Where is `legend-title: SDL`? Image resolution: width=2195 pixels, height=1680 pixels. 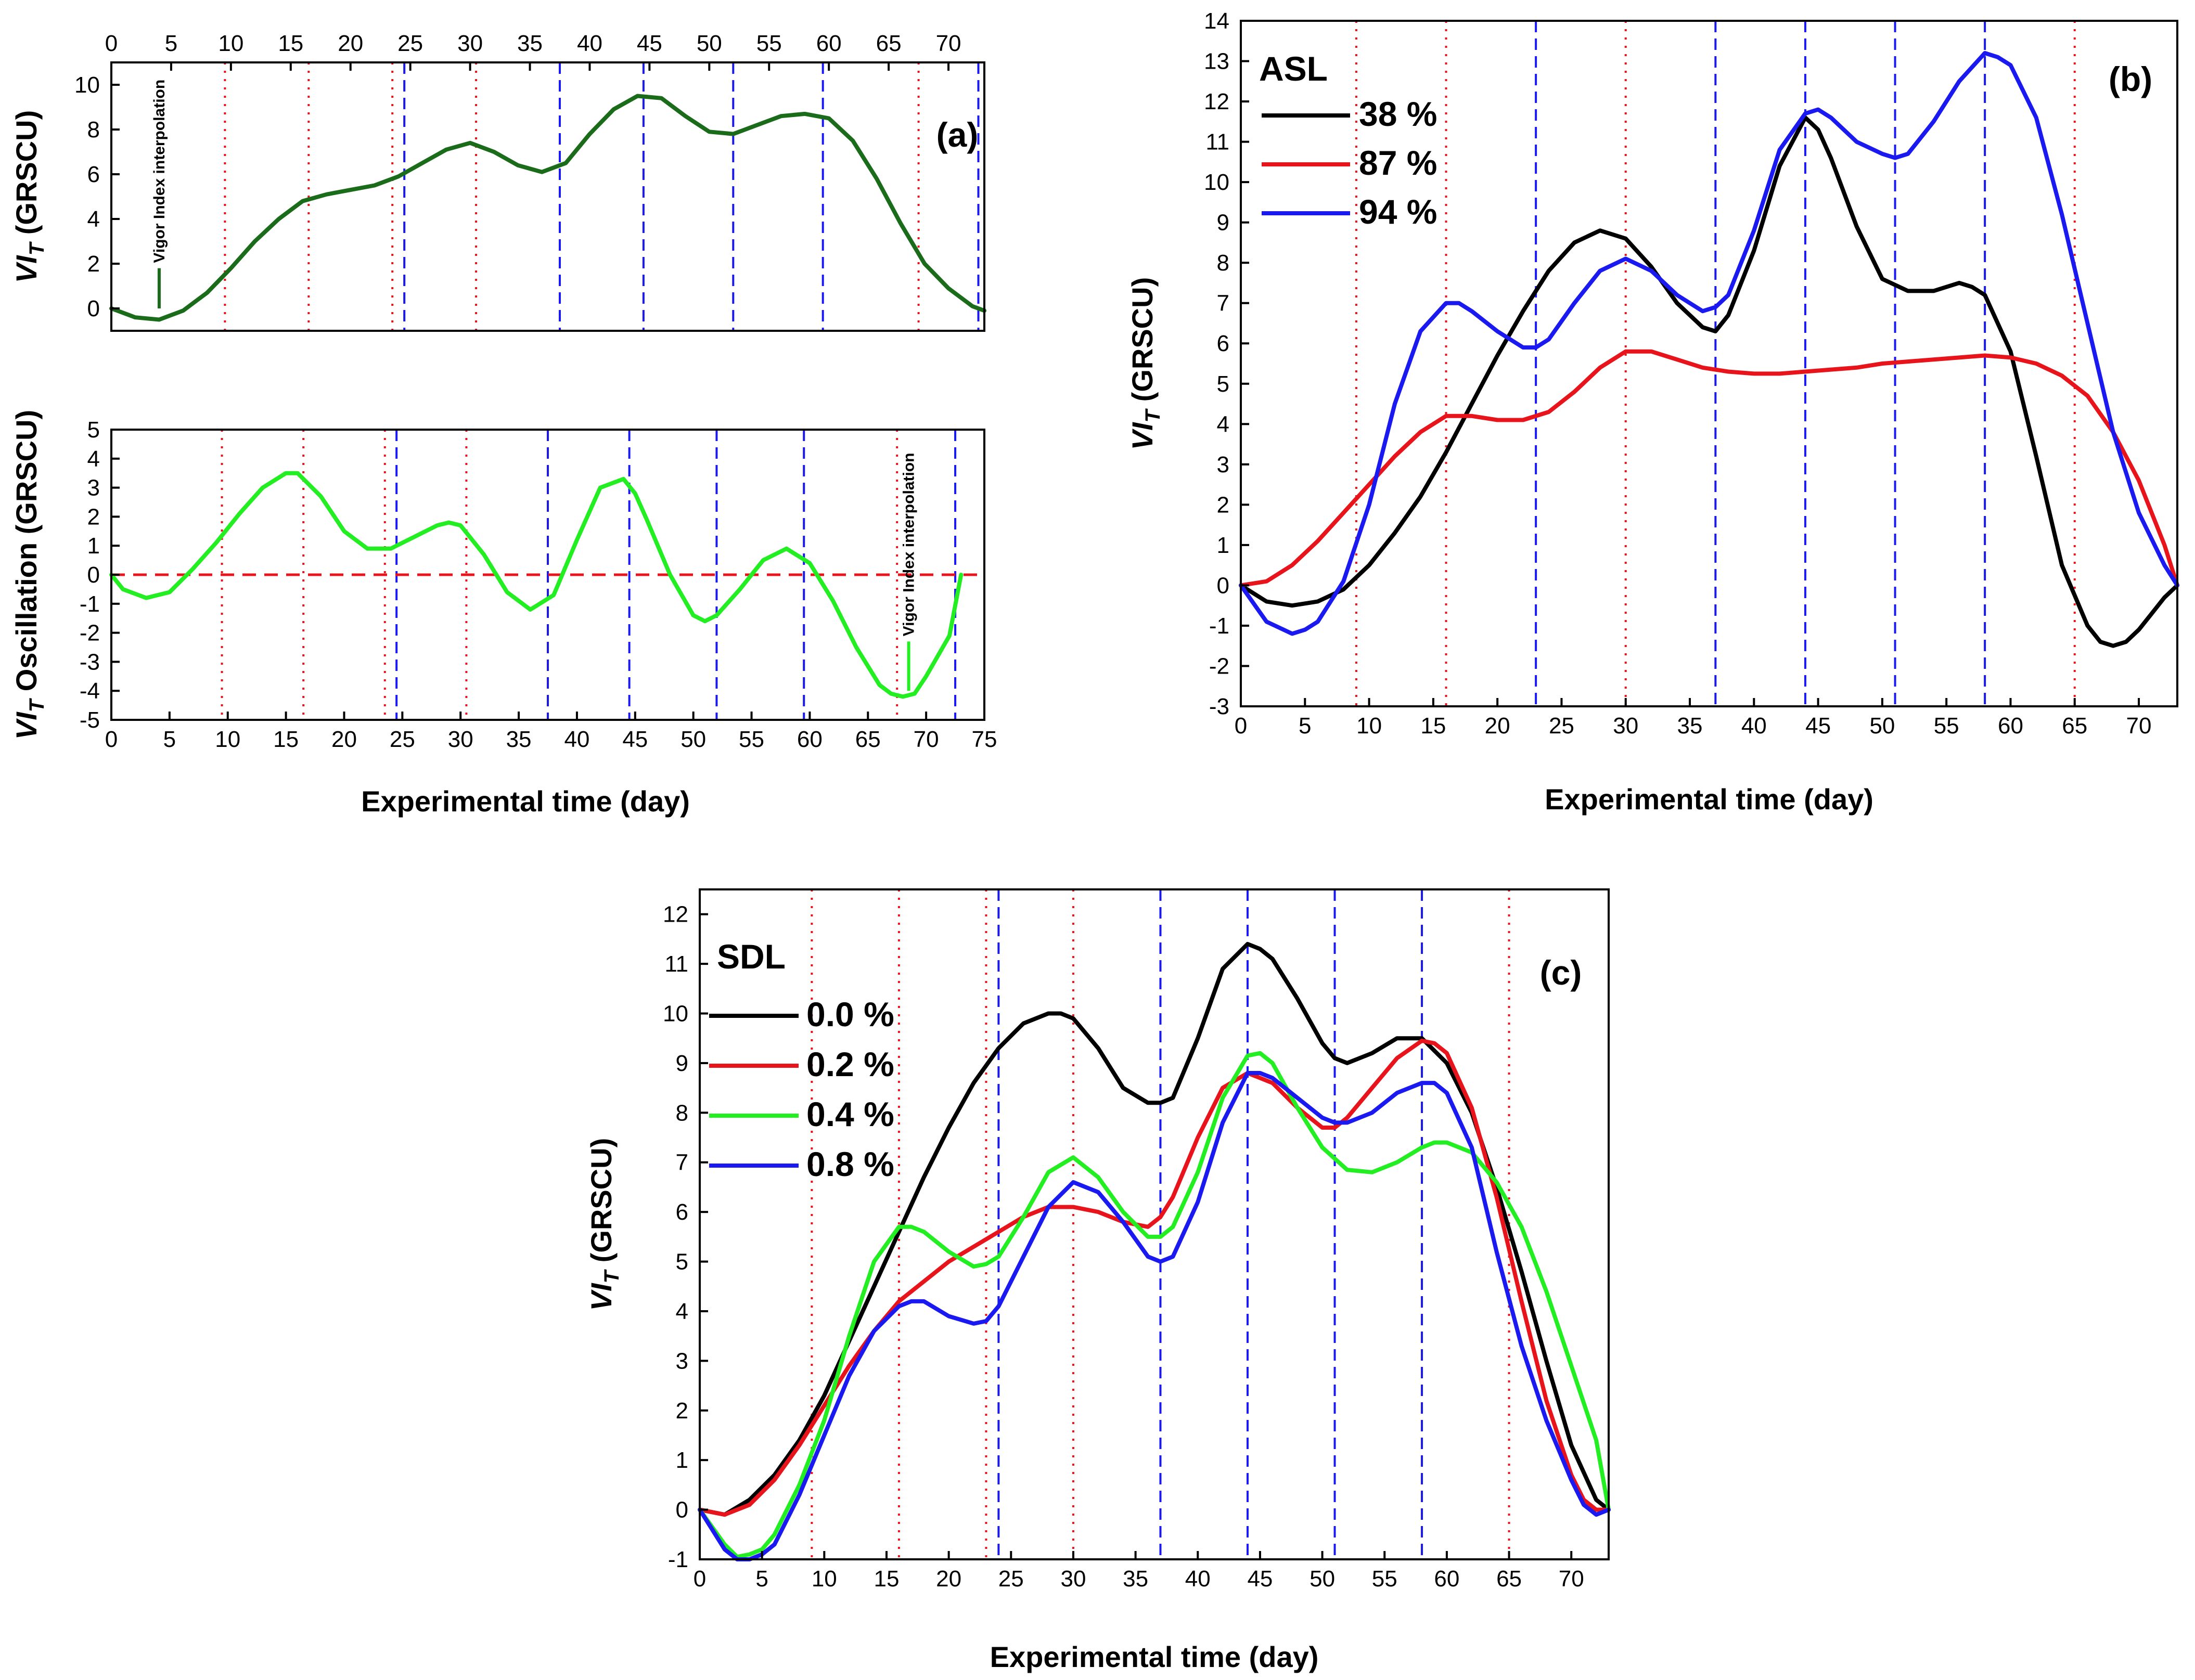
legend-title: SDL is located at coordinates (751, 956).